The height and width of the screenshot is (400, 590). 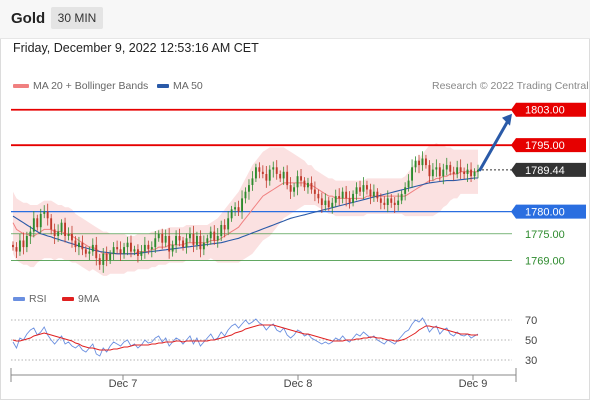 I want to click on legend-9ma-label: 9MA, so click(x=89, y=299).